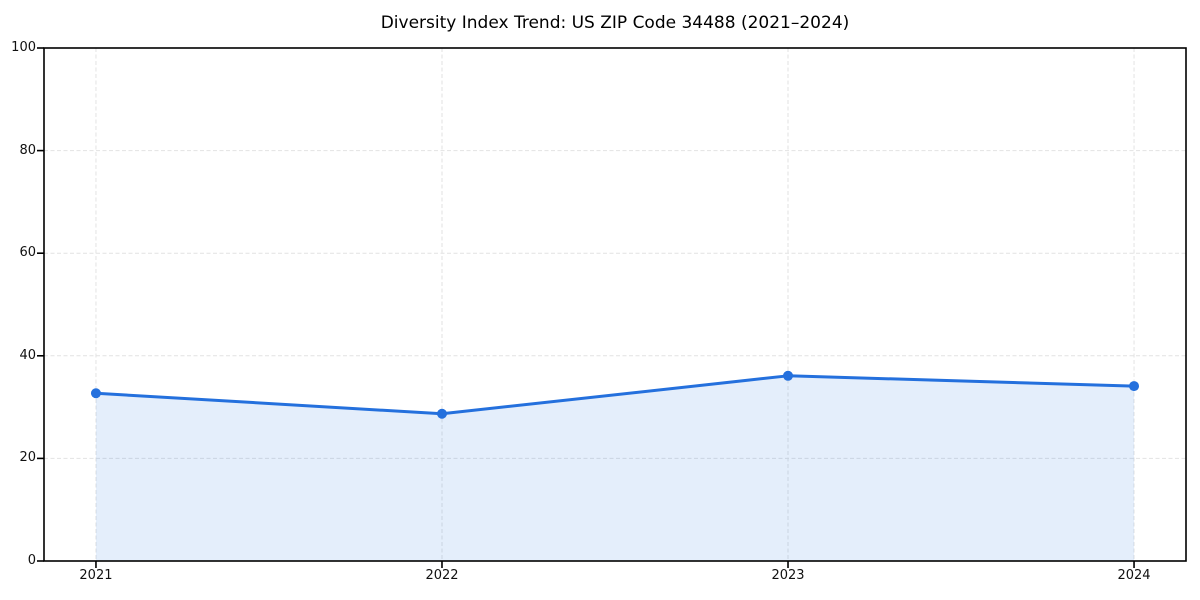 This screenshot has height=600, width=1200. Describe the element at coordinates (23, 47) in the screenshot. I see `y-tick-label-100: 100` at that location.